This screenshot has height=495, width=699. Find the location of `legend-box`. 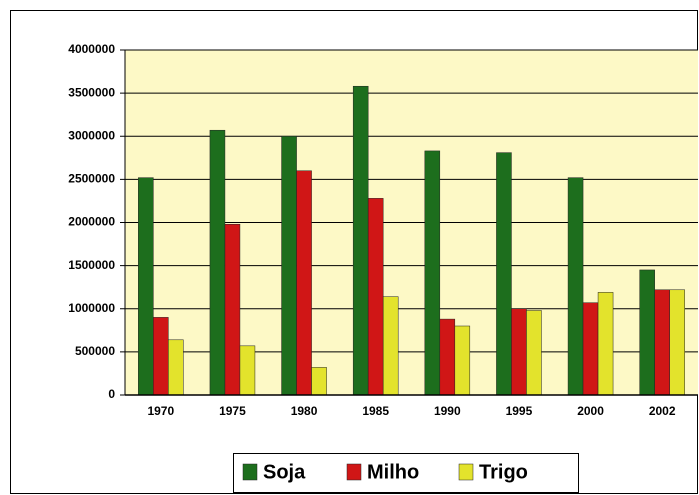

legend-box is located at coordinates (406, 473).